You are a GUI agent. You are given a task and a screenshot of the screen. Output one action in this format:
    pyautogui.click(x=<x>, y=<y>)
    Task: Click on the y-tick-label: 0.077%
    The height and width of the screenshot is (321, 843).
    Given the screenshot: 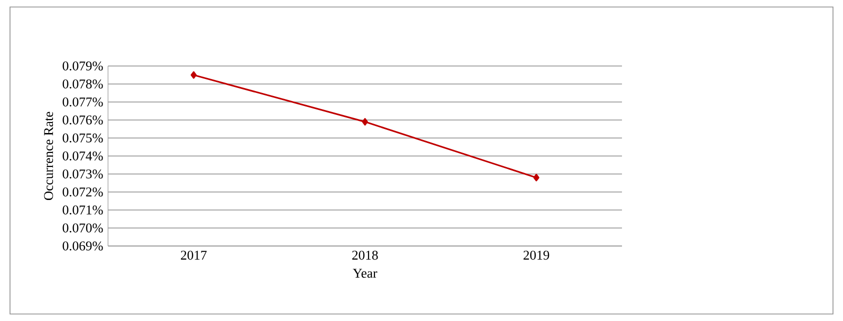 What is the action you would take?
    pyautogui.click(x=82, y=102)
    